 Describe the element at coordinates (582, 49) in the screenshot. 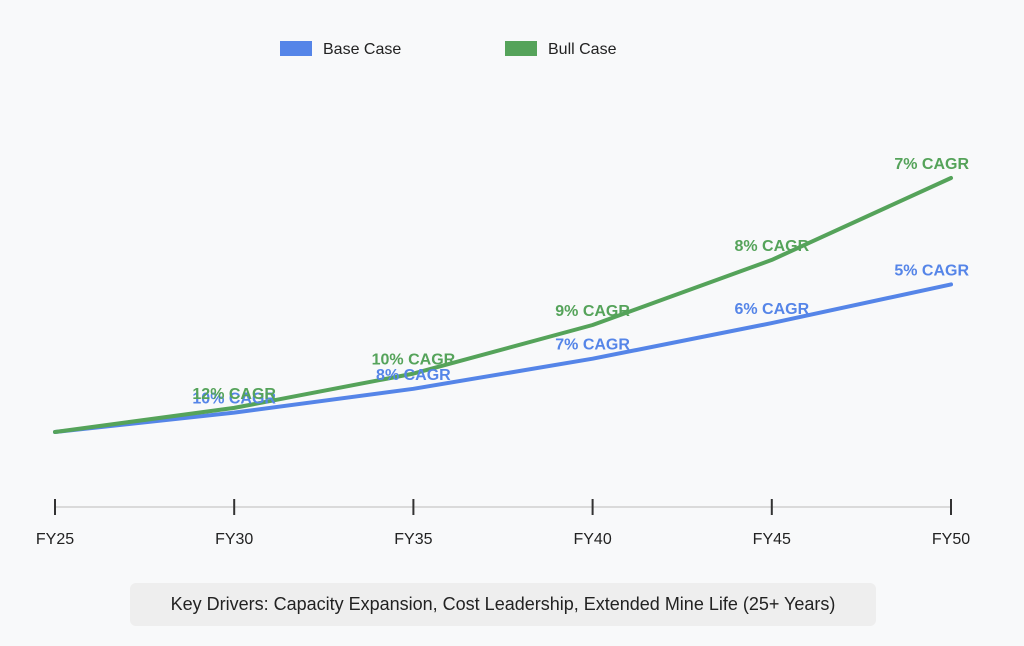

I see `legend-label-1: Bull Case` at that location.